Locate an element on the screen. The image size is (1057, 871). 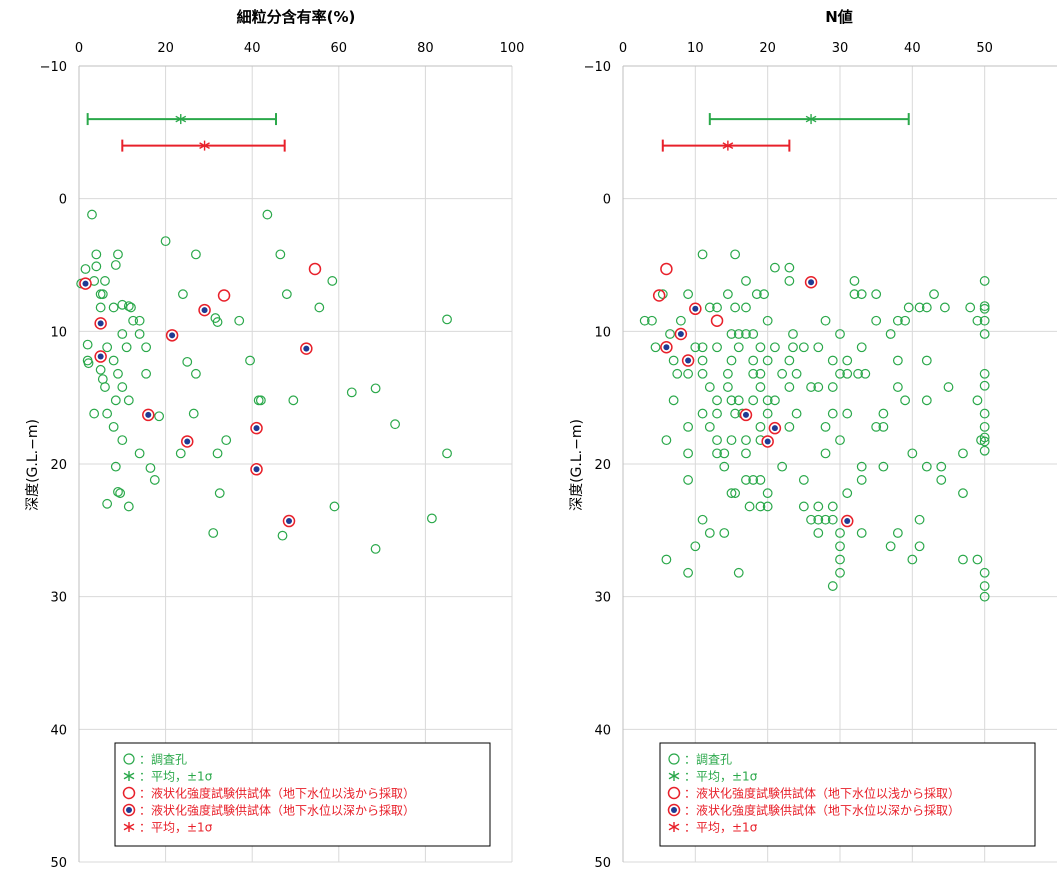
legend-label: ：調査孔 is located at coordinates (163, 760).